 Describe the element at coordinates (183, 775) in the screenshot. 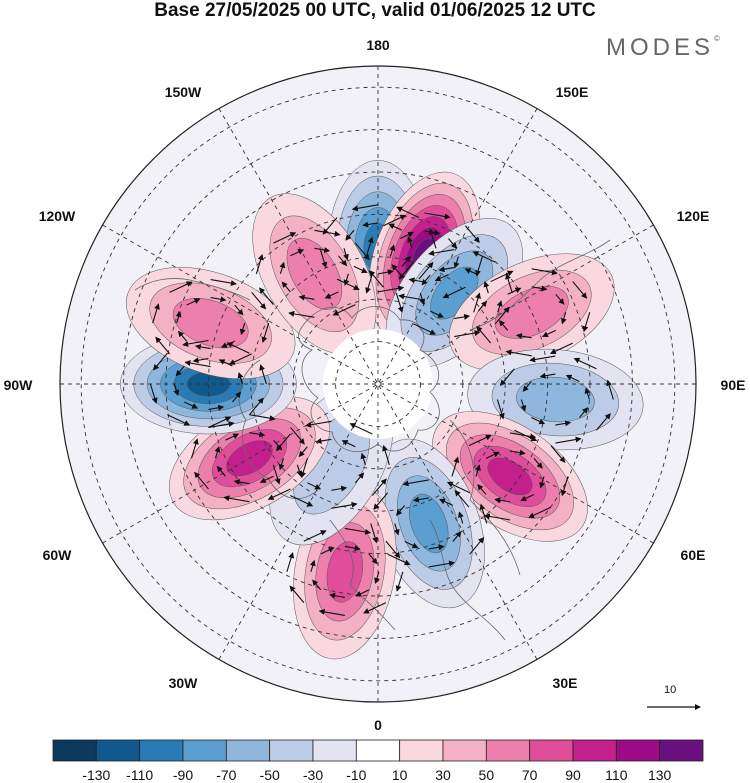

I see `colorbar-tick-label: -90` at that location.